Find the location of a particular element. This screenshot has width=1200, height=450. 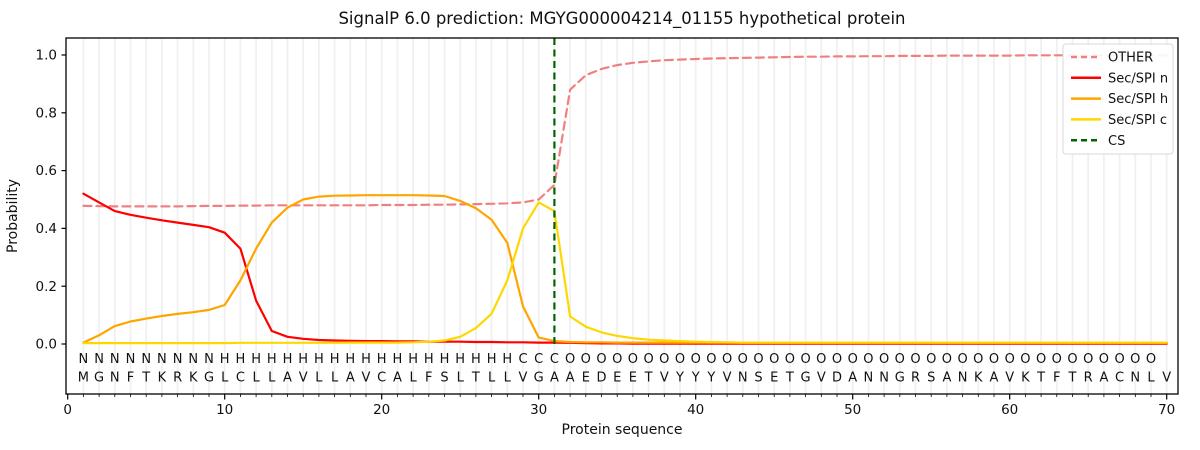

y-tick-label: 1.0 is located at coordinates (46, 56).